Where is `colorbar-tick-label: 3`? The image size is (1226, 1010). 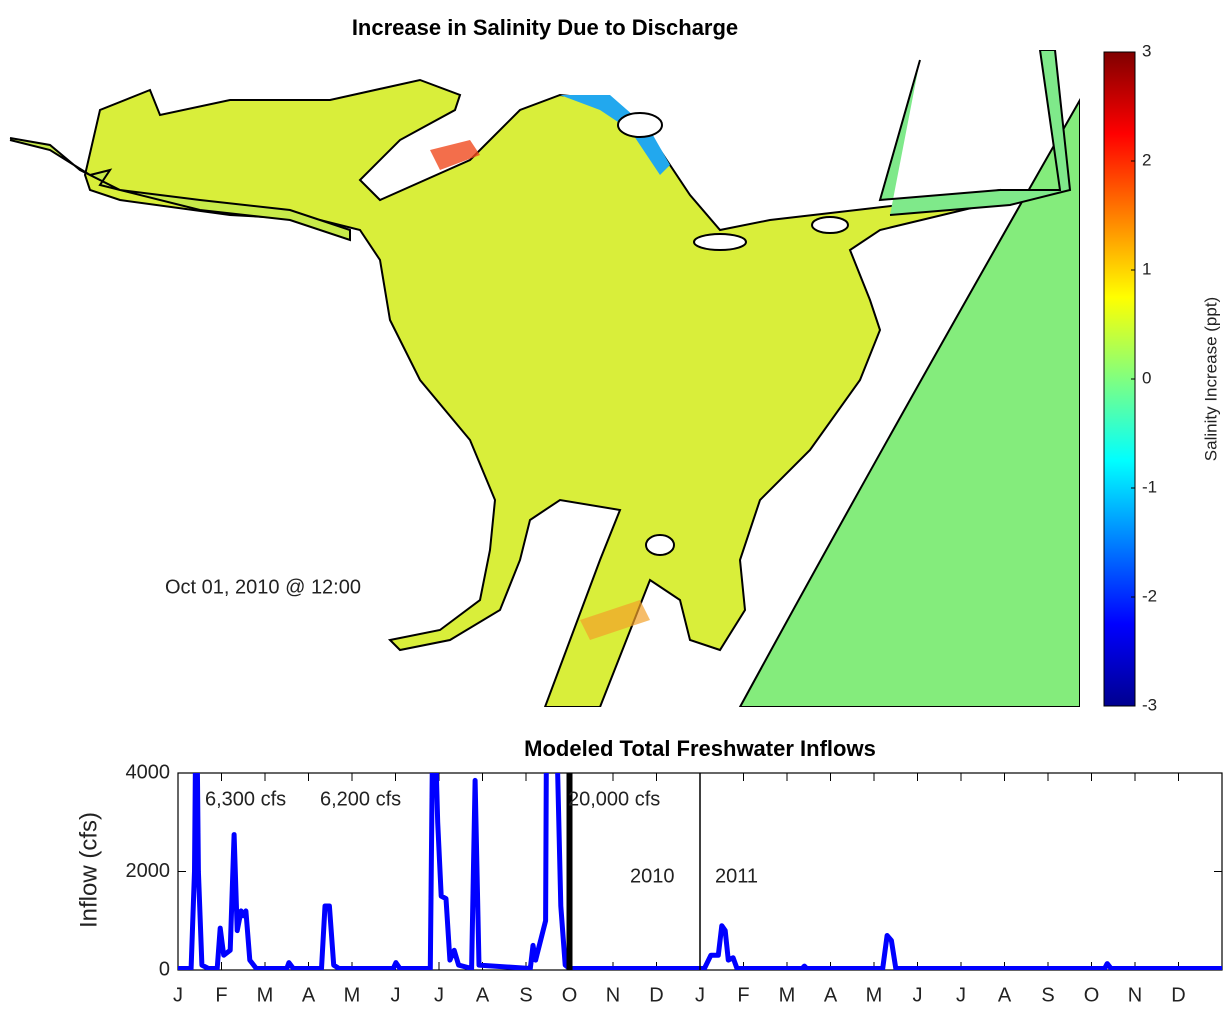
colorbar-tick-label: 3 is located at coordinates (1146, 50).